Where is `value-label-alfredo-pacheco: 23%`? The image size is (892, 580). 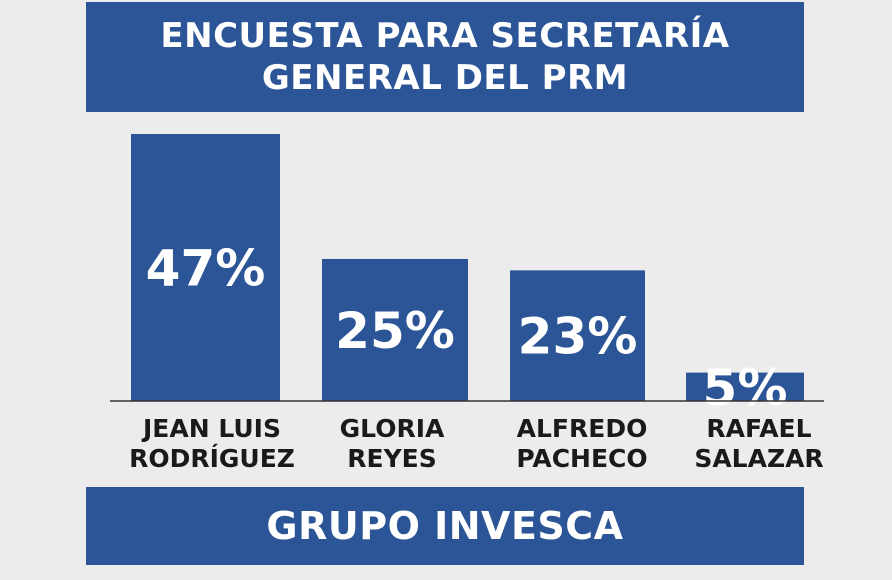 value-label-alfredo-pacheco: 23% is located at coordinates (578, 337).